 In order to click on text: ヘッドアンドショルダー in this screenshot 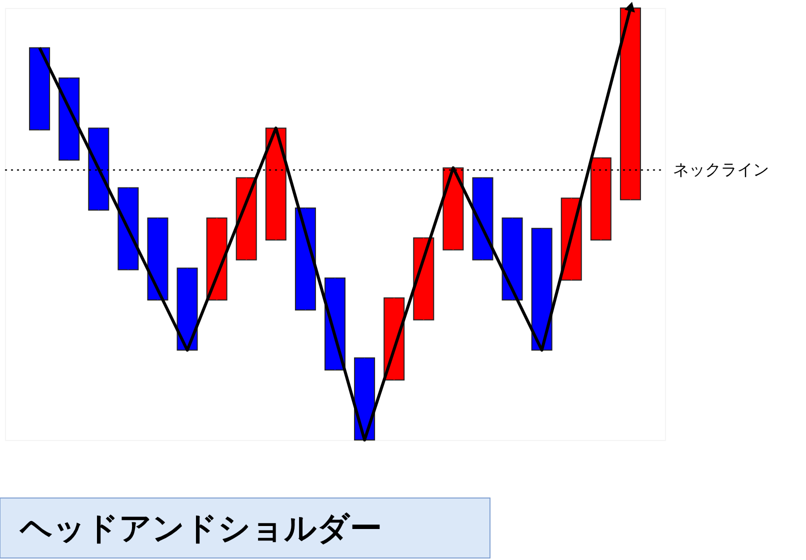, I will do `click(200, 528)`.